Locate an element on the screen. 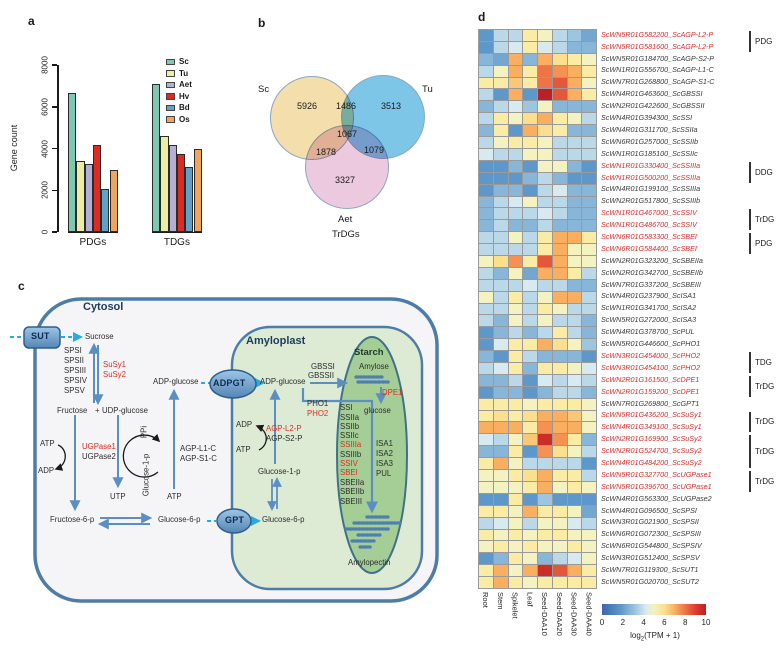 The width and height of the screenshot is (781, 666). pathway-label-gbssii: GBSSII is located at coordinates (321, 375).